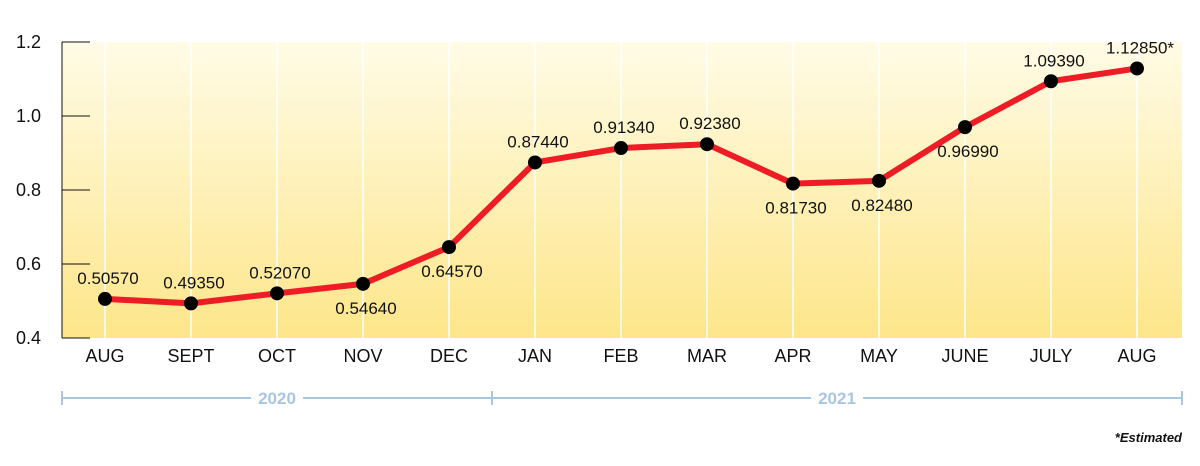 This screenshot has height=466, width=1200. I want to click on footnote: *Estimated, so click(1149, 437).